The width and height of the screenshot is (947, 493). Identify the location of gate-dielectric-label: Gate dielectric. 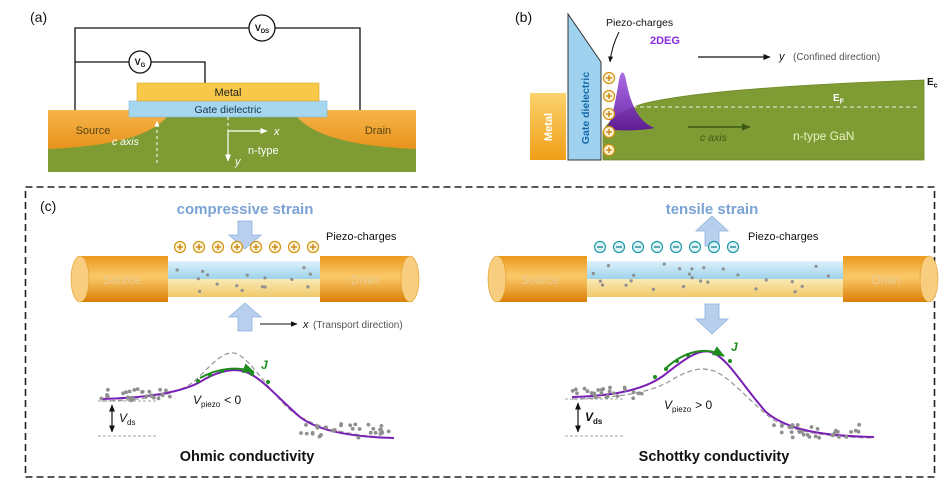
(227, 110).